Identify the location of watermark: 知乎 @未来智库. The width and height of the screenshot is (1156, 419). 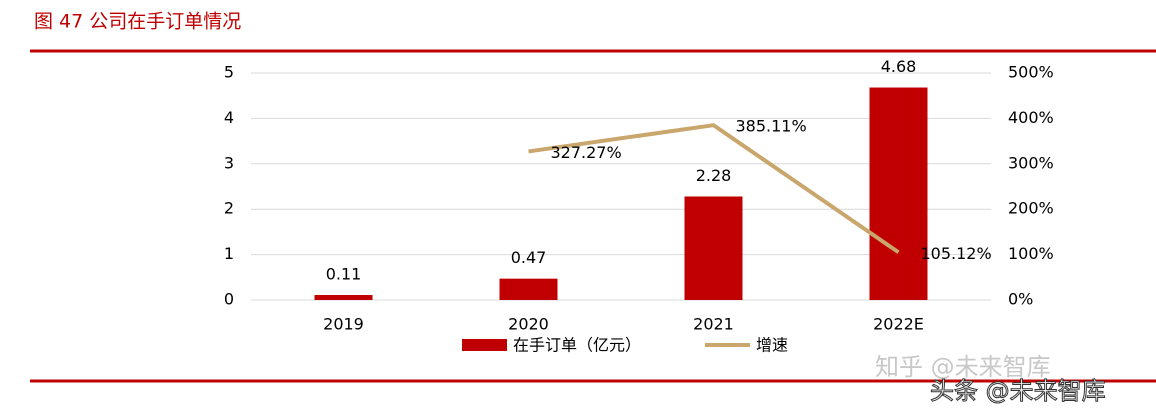
(963, 367).